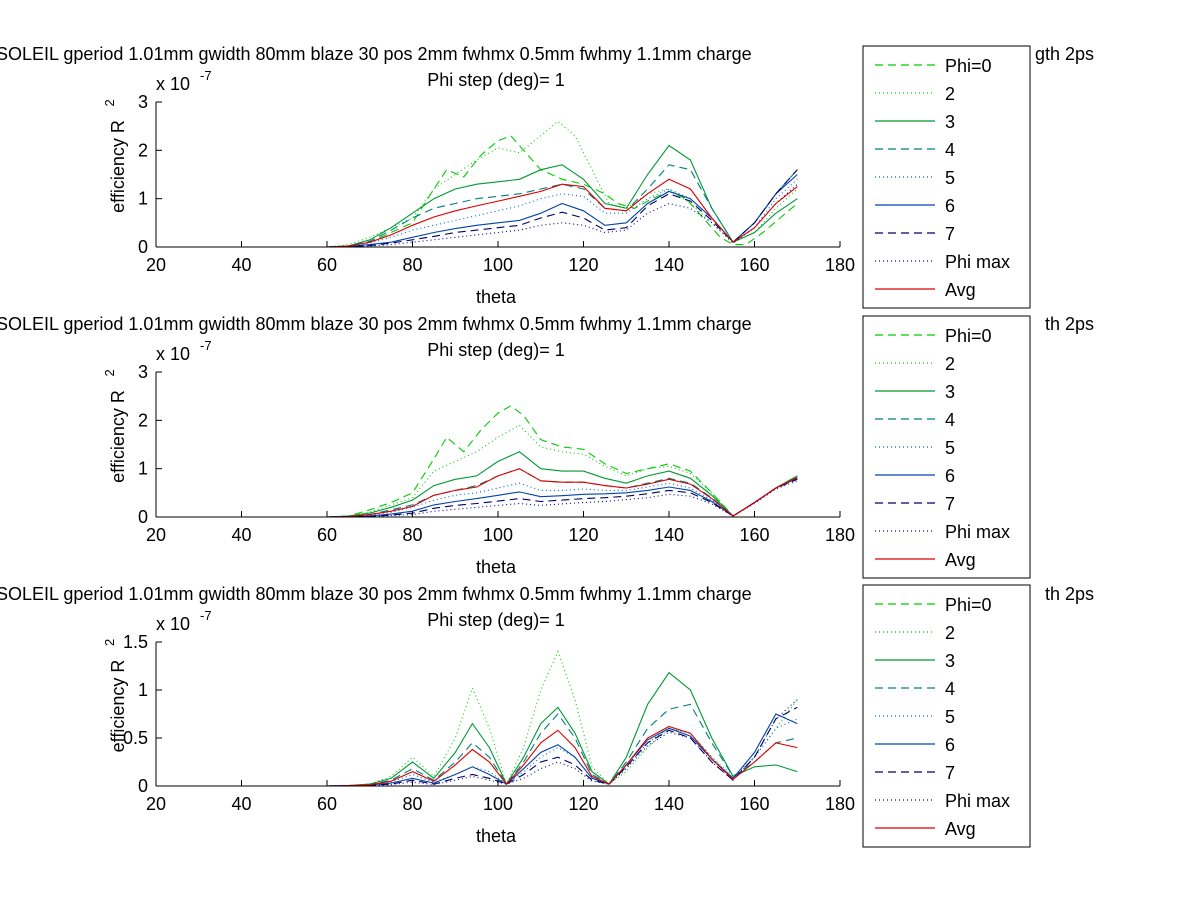 The image size is (1200, 901). Describe the element at coordinates (1064, 54) in the screenshot. I see `chart-title-line1-tail: gth 2ps` at that location.